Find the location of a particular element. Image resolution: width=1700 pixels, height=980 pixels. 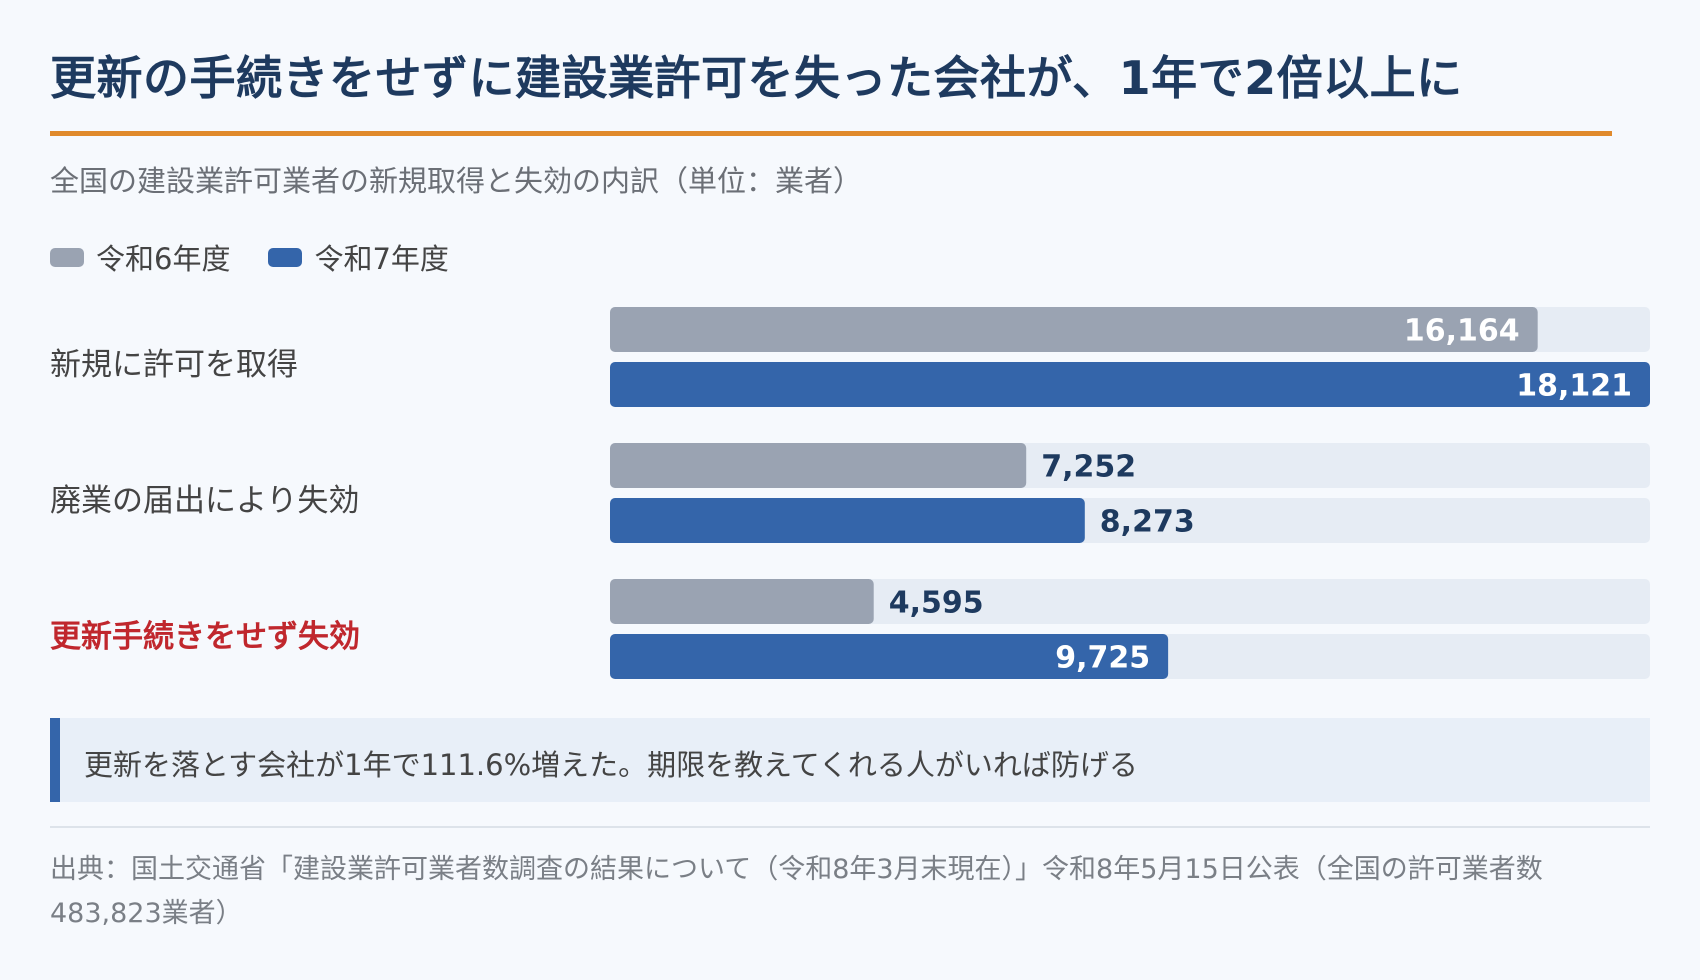

bar-closure-r6 is located at coordinates (818, 465).